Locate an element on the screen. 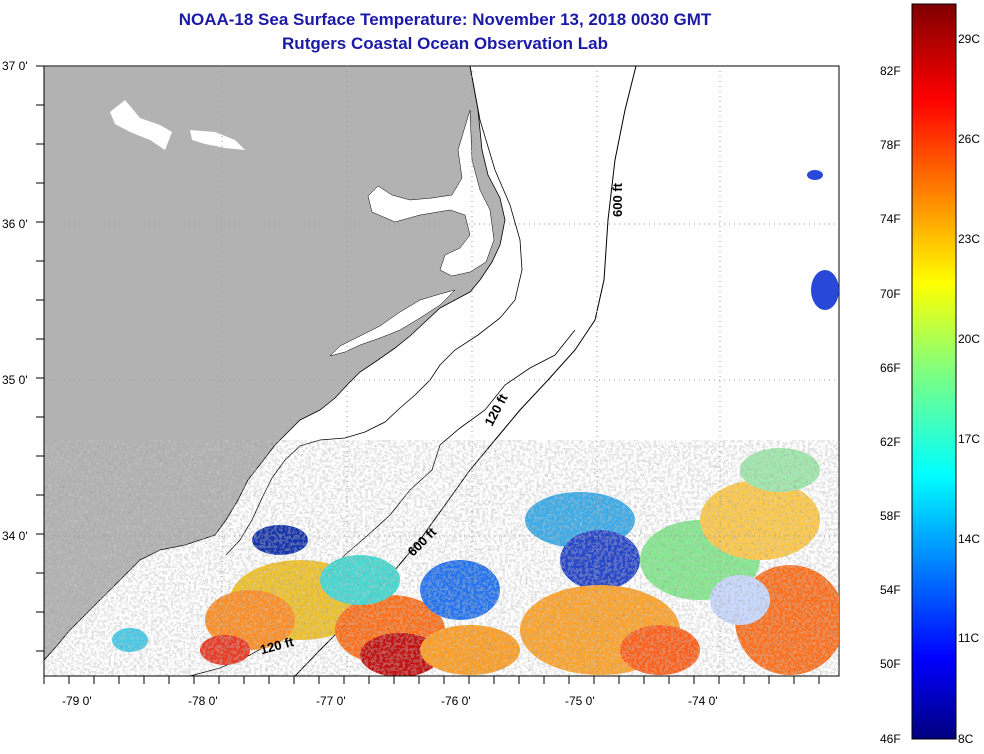  colorbar-f-label: 78F is located at coordinates (890, 145).